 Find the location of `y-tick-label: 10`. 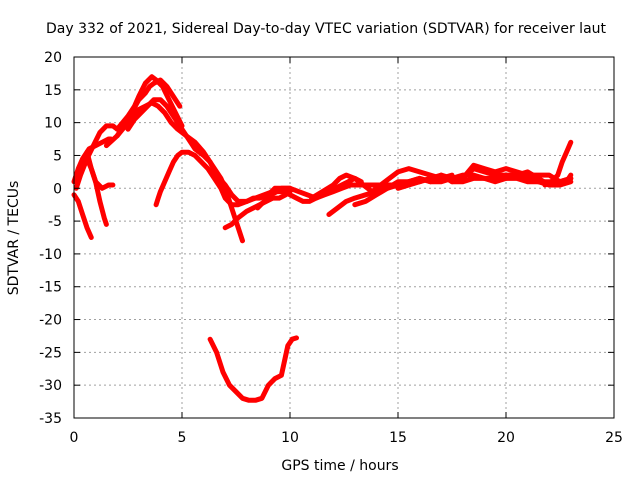

y-tick-label: 10 is located at coordinates (53, 124).